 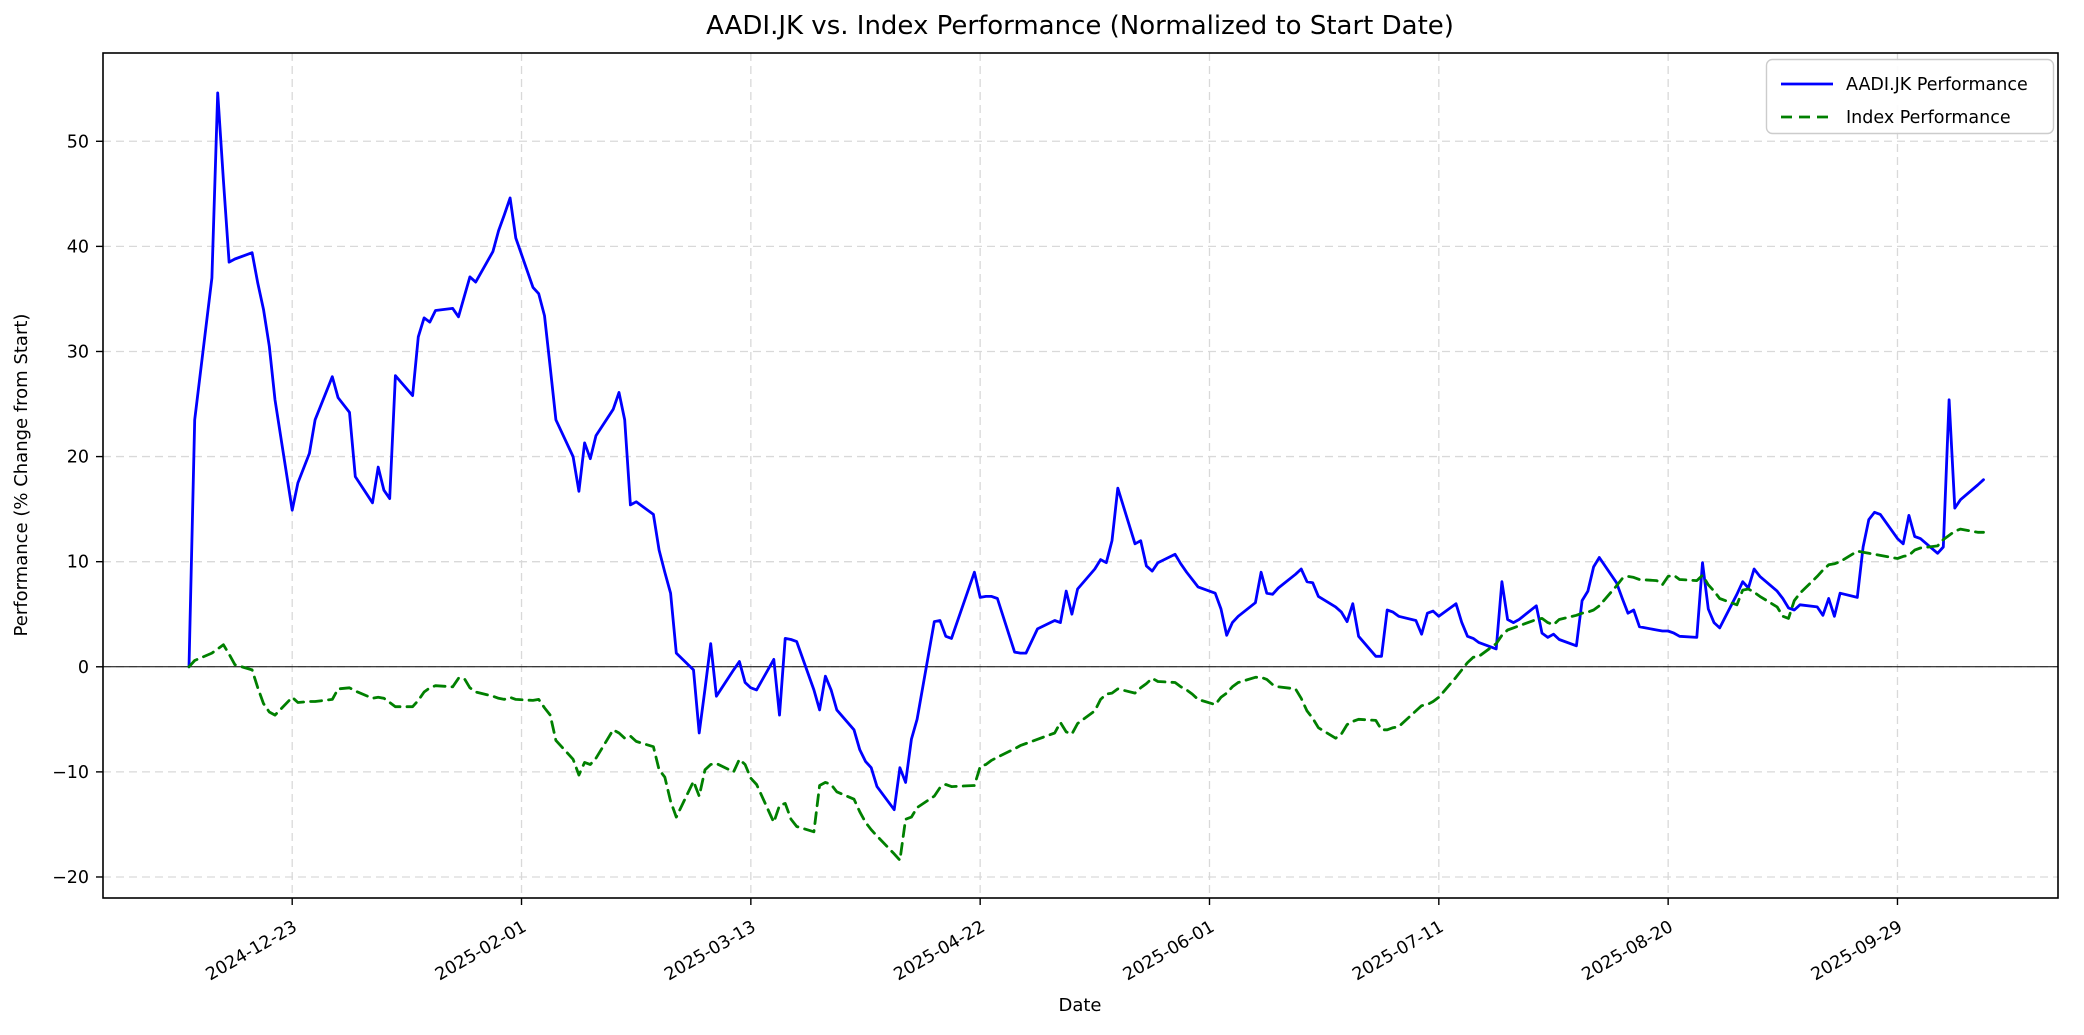 What do you see at coordinates (83, 668) in the screenshot?
I see `y-tick-label: 0` at bounding box center [83, 668].